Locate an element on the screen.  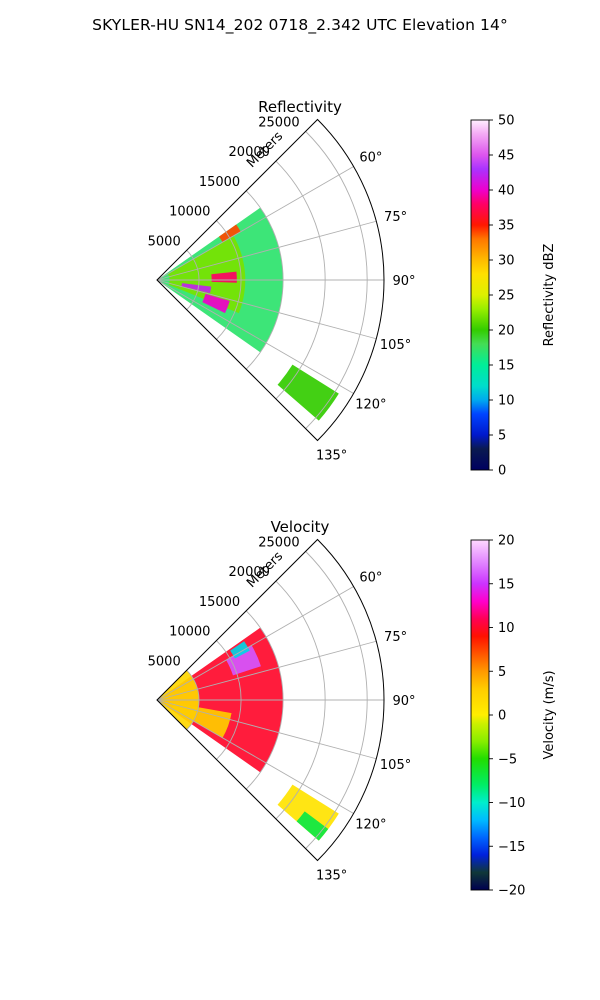
colorbar-tick-label: −15 is located at coordinates (511, 847).